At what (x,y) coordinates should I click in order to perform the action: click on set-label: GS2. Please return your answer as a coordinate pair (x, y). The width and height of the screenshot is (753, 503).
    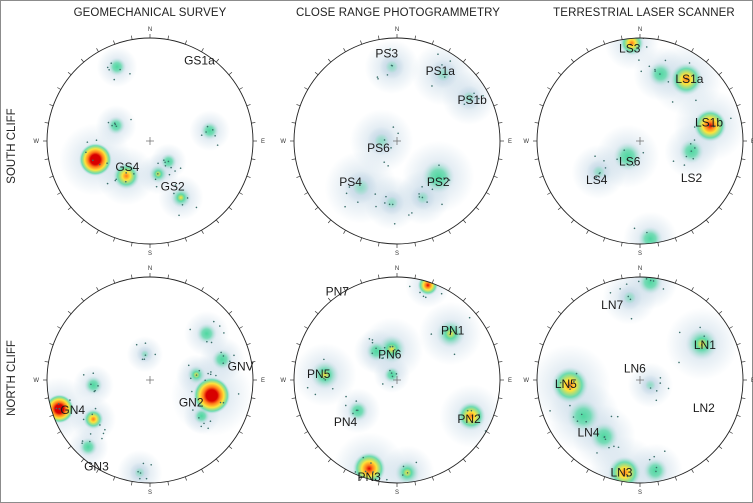
    Looking at the image, I should click on (173, 186).